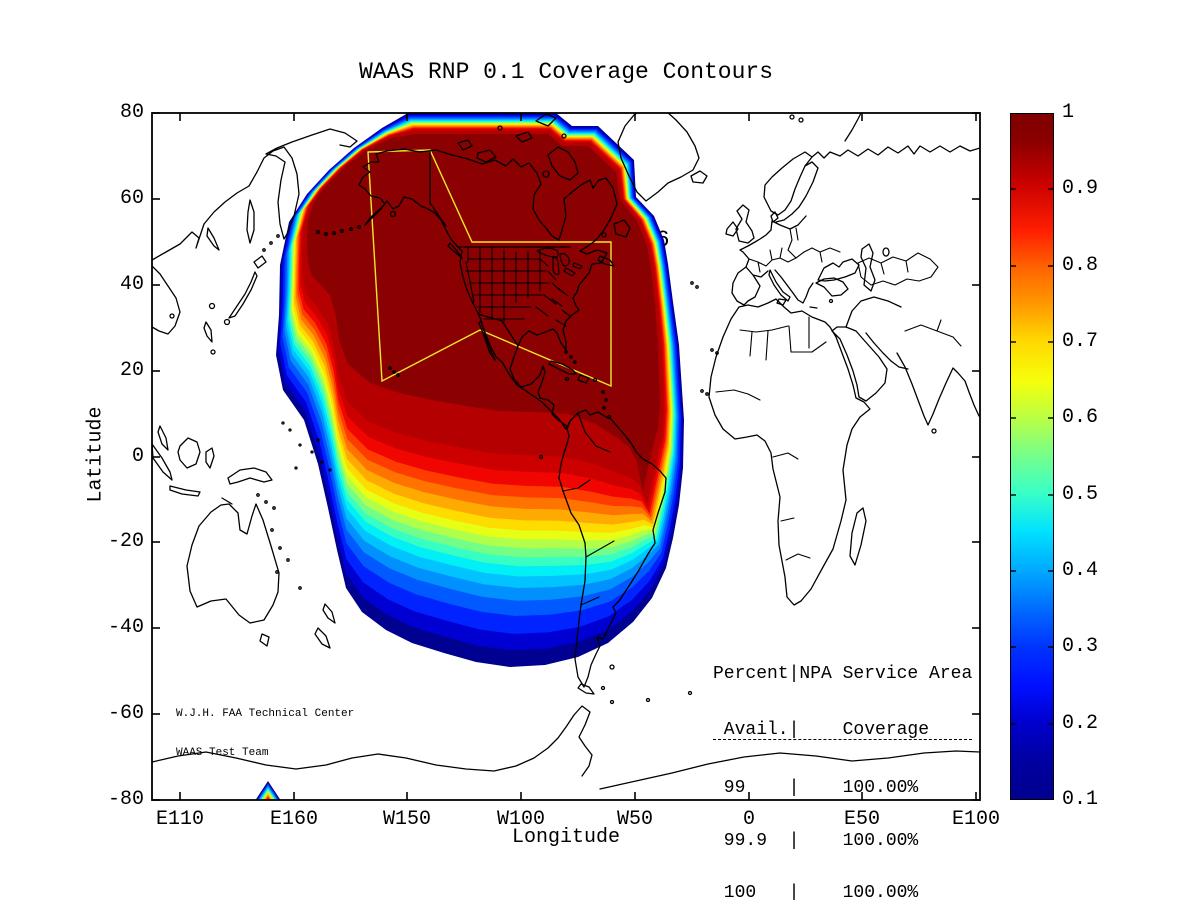 The height and width of the screenshot is (900, 1200). I want to click on y-tick-label: 80, so click(131, 112).